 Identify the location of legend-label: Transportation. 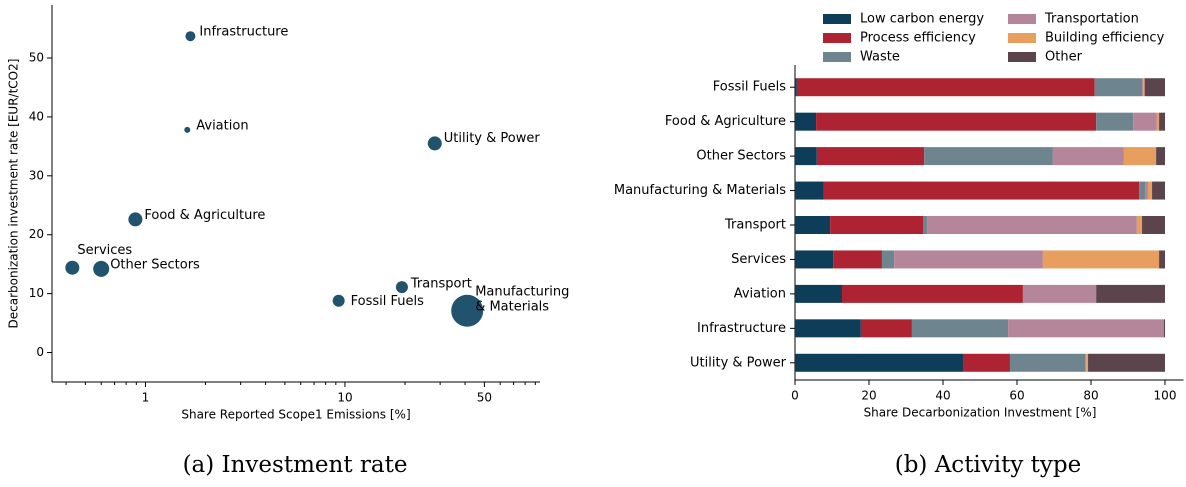
(1091, 19).